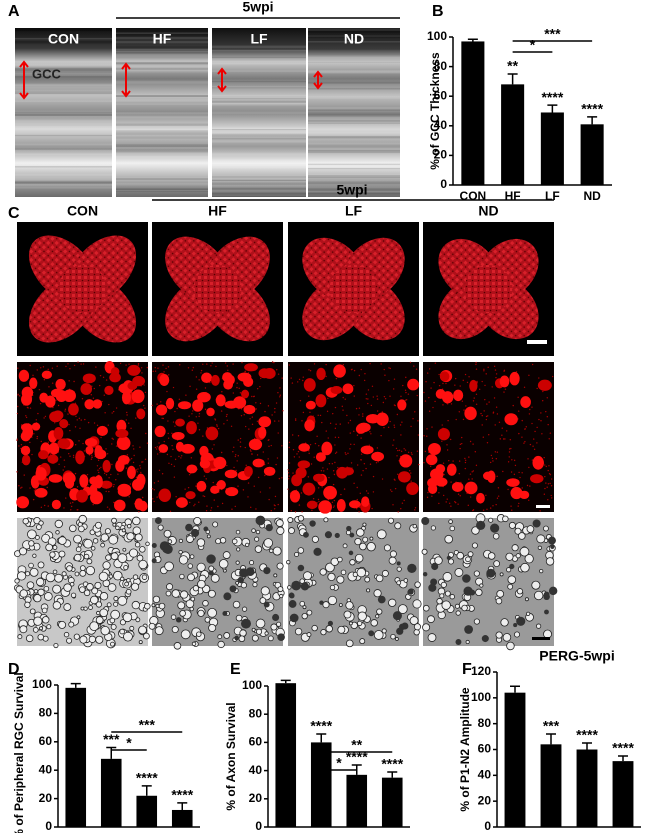 The image size is (669, 833). What do you see at coordinates (14, 11) in the screenshot?
I see `panel-letter: A` at bounding box center [14, 11].